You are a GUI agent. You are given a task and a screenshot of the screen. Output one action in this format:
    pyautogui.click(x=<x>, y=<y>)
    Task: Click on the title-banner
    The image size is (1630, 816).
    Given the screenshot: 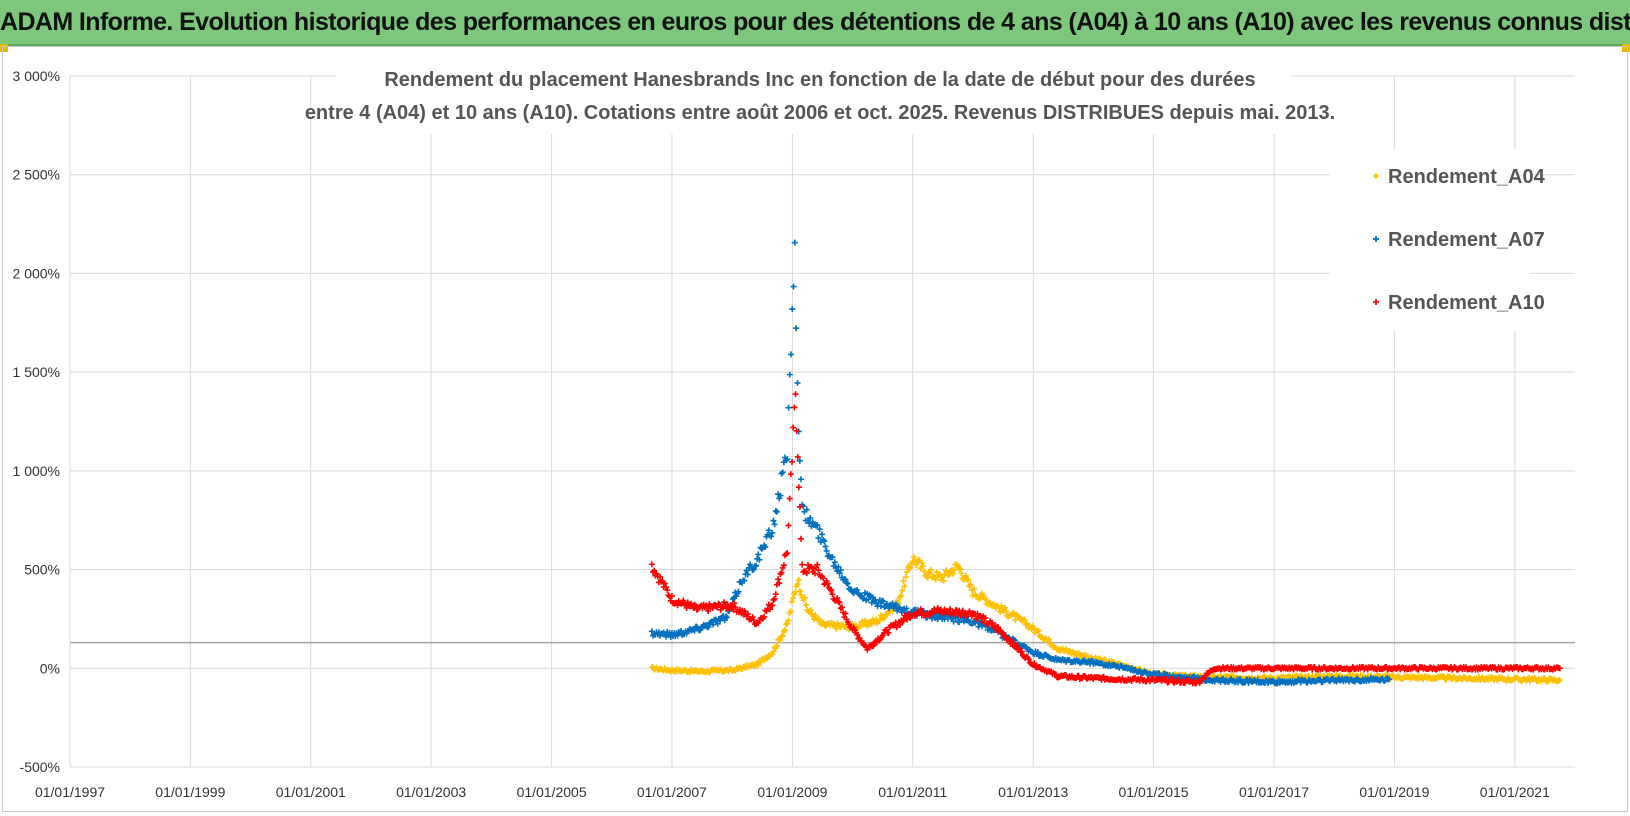 What is the action you would take?
    pyautogui.click(x=815, y=23)
    